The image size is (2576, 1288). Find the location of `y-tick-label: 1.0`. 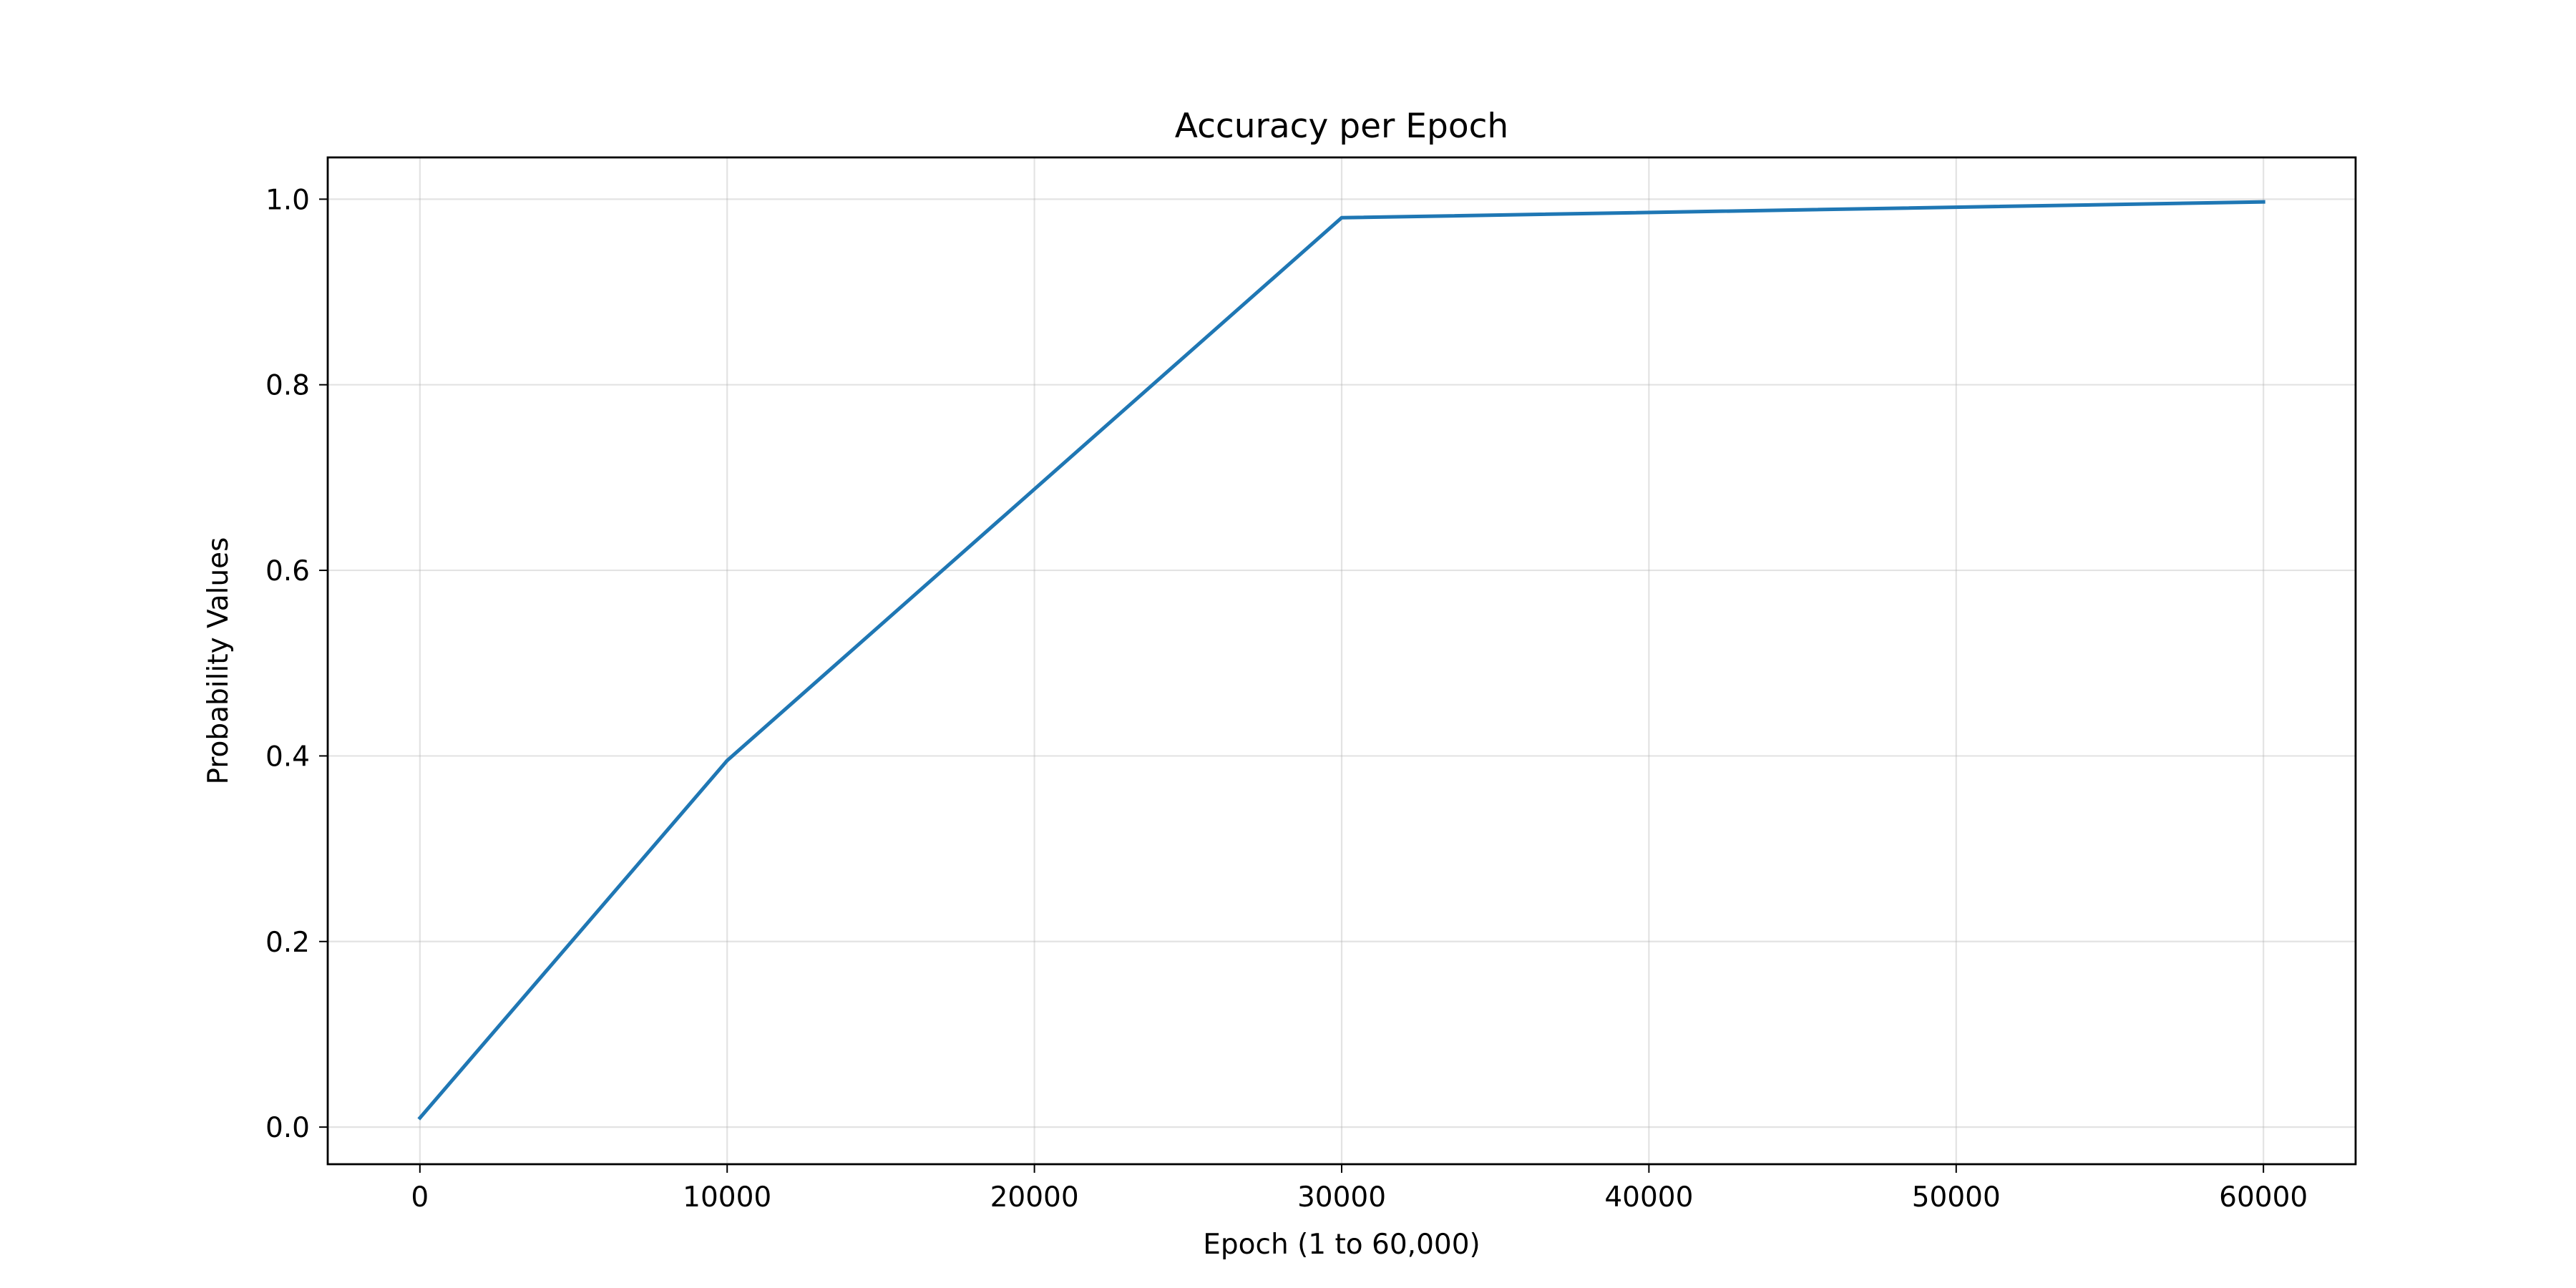

y-tick-label: 1.0 is located at coordinates (287, 200).